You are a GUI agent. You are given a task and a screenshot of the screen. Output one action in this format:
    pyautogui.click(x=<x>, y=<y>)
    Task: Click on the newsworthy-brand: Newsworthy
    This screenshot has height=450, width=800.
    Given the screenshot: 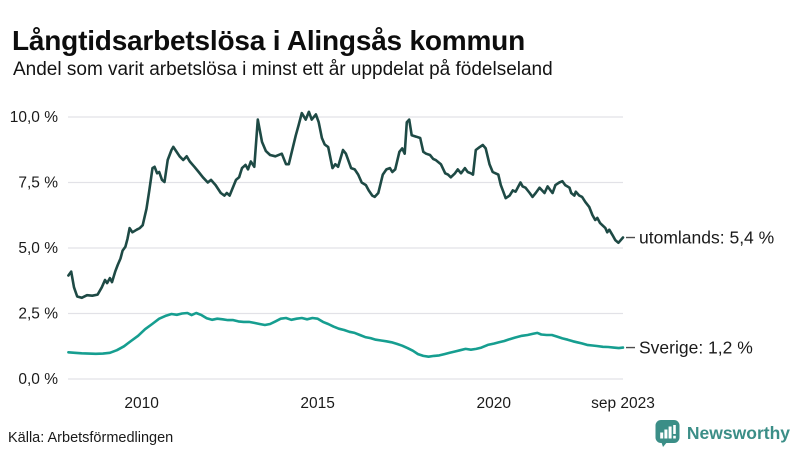 What is the action you would take?
    pyautogui.click(x=722, y=433)
    